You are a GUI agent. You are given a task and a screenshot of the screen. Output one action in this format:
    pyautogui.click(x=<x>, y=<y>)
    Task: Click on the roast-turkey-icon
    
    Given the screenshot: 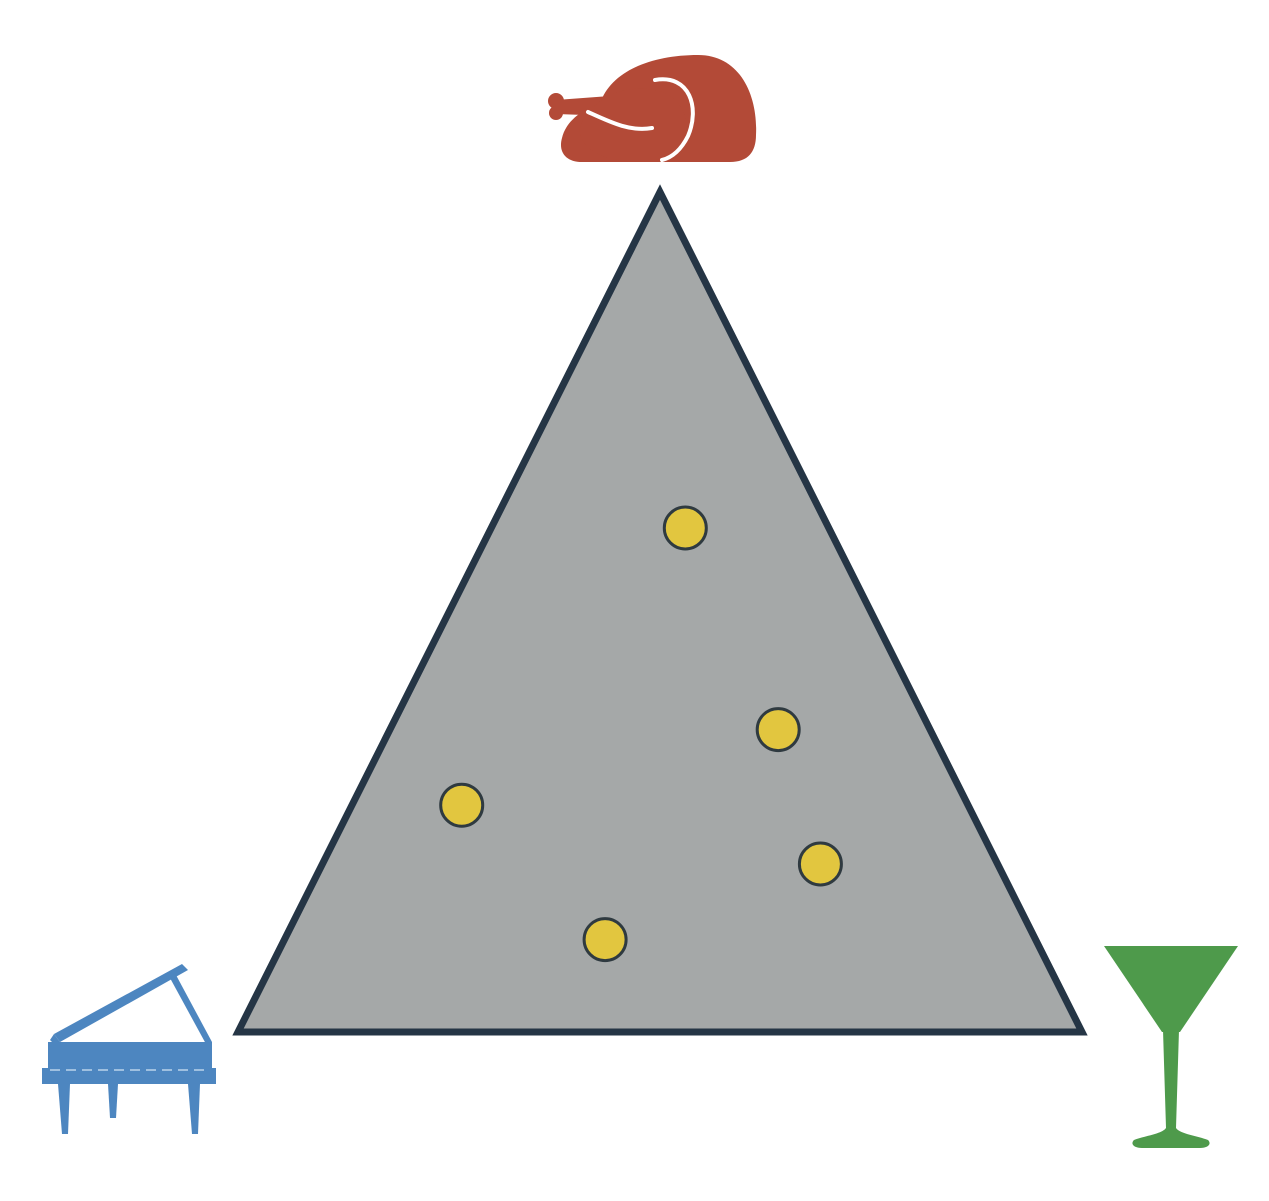 What is the action you would take?
    pyautogui.click(x=652, y=108)
    